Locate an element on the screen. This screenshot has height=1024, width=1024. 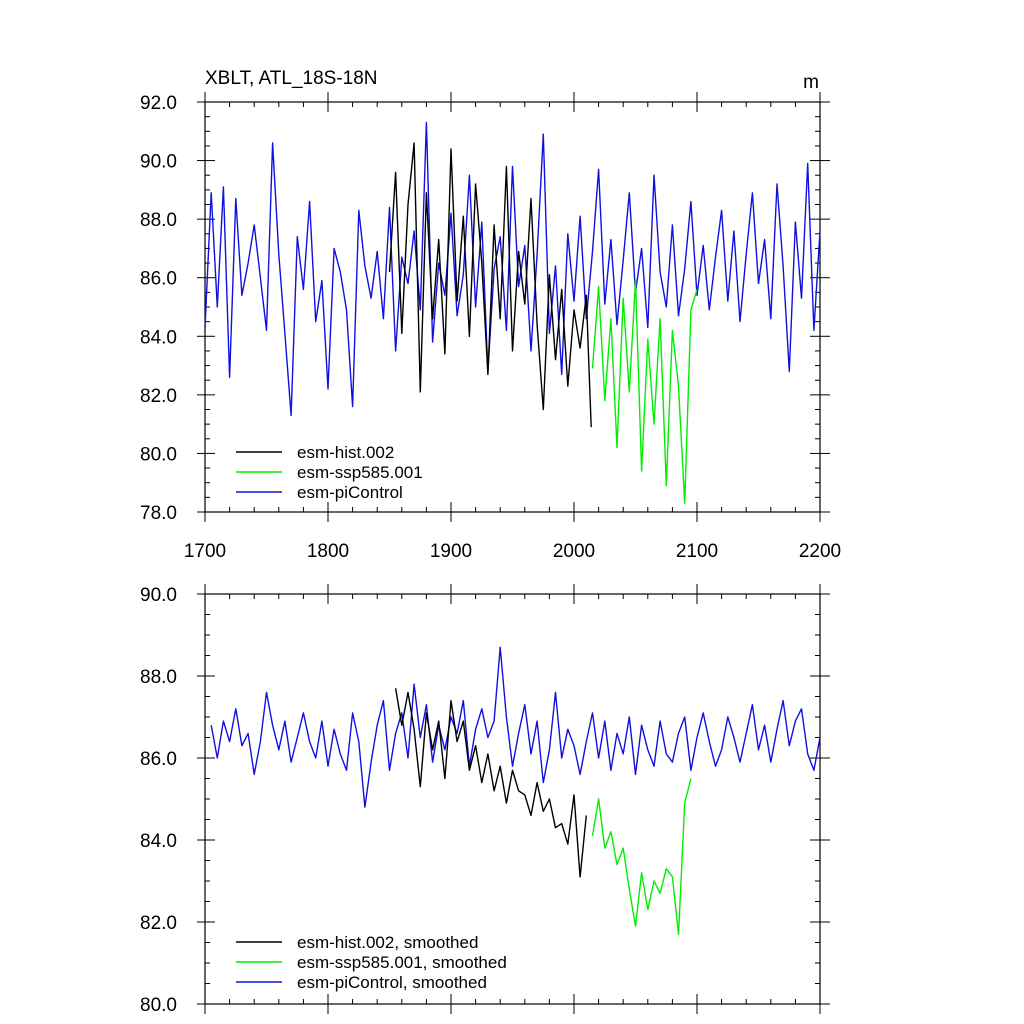
bottom-y-tick-label: 84.0 is located at coordinates (158, 841).